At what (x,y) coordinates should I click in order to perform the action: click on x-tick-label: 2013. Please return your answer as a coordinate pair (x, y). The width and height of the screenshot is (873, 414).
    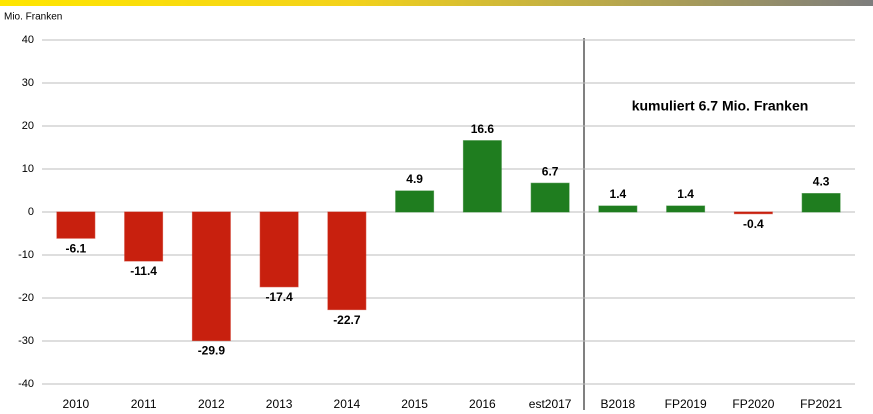
    Looking at the image, I should click on (279, 404).